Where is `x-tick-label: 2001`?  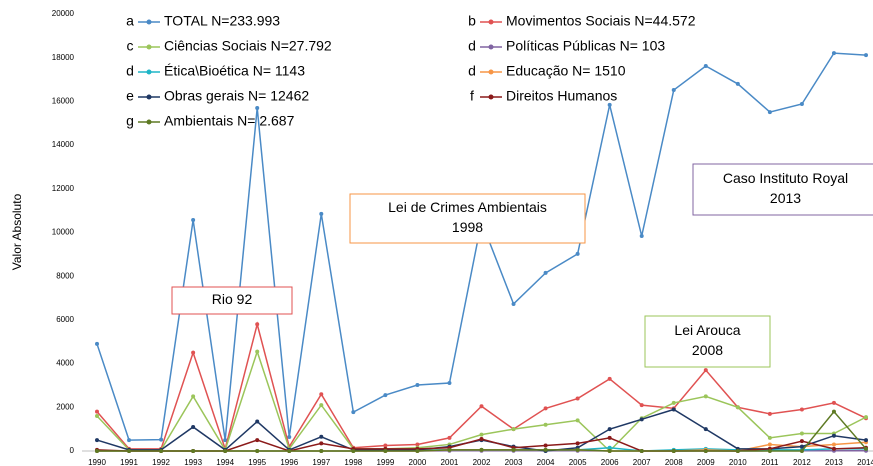
x-tick-label: 2001 is located at coordinates (450, 462).